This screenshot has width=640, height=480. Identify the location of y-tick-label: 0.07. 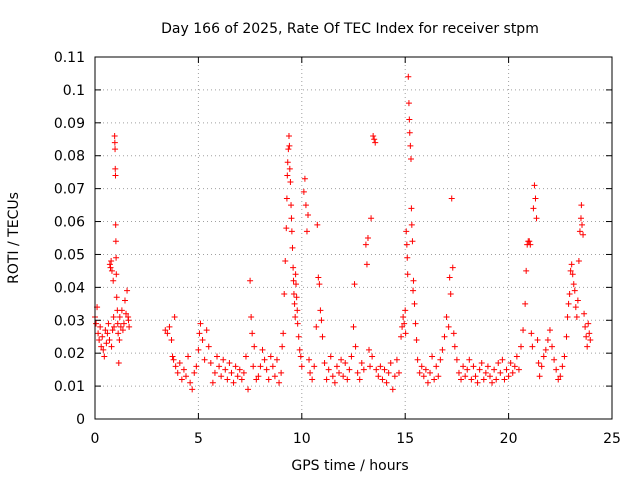
(69, 190).